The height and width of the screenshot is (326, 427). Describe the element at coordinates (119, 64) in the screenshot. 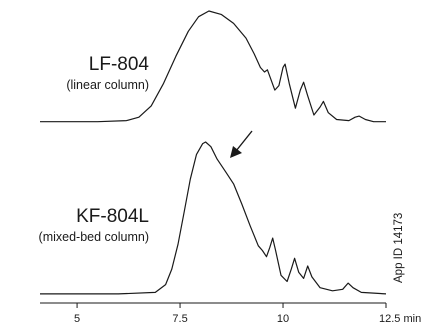

I see `label-lf-804: LF-804` at that location.